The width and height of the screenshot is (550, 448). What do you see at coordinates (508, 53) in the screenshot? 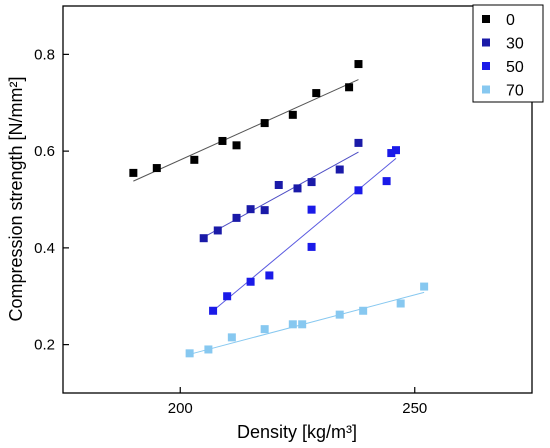
I see `legend: 0 30 50 70` at bounding box center [508, 53].